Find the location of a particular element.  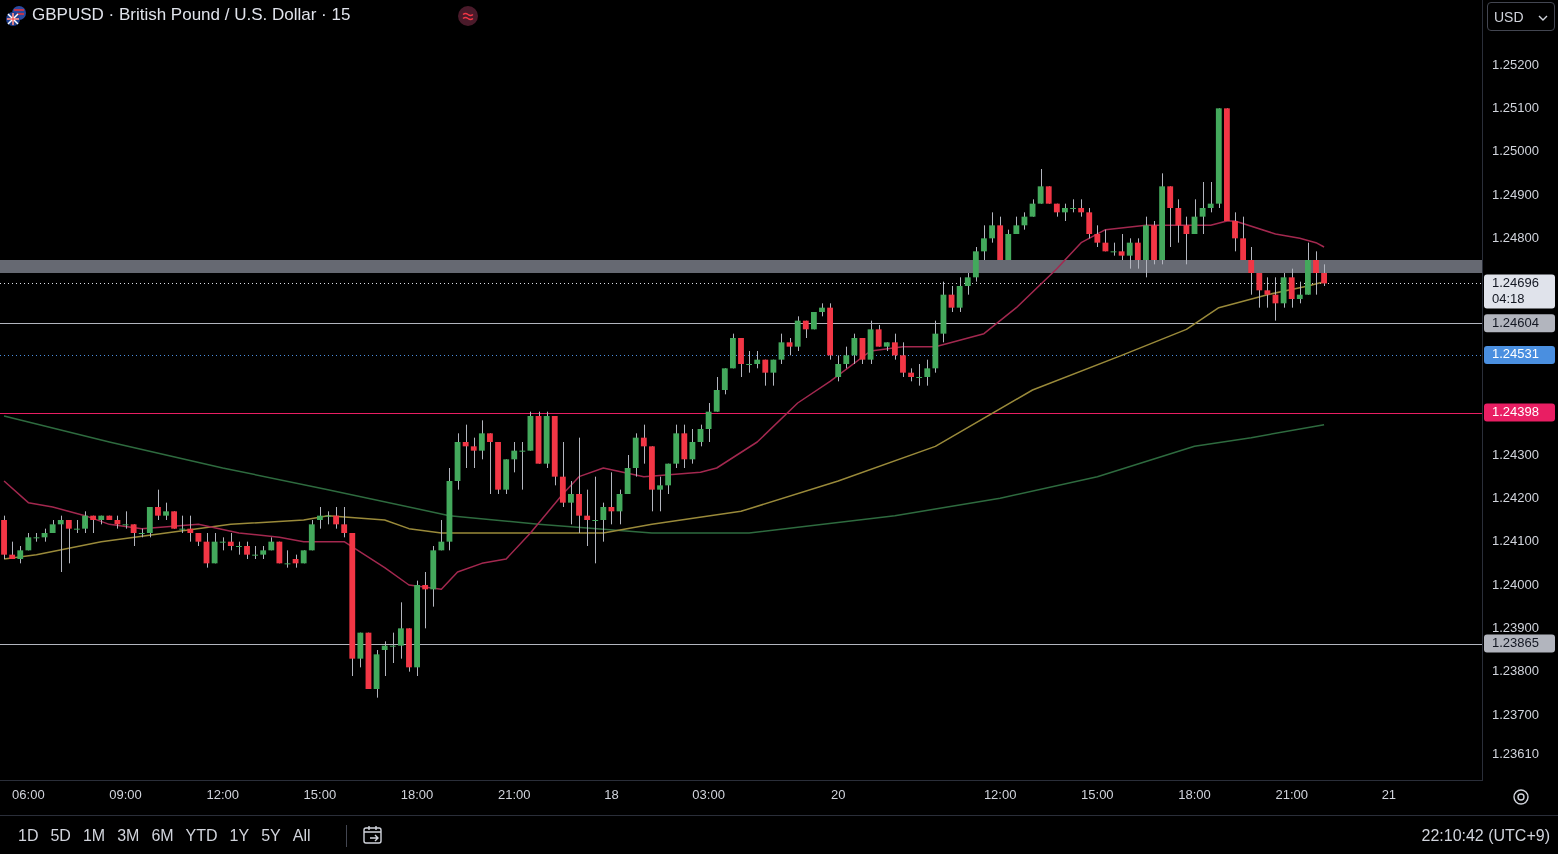

y-tick-label: 1.23700 is located at coordinates (1515, 714).